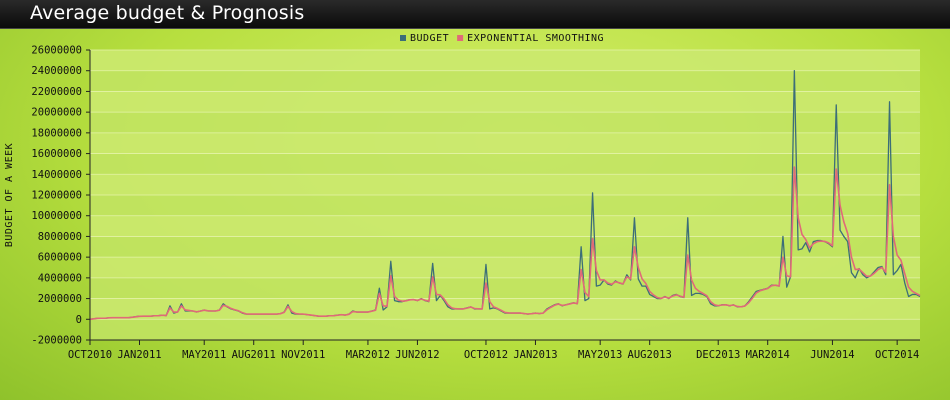 The image size is (950, 400). What do you see at coordinates (486, 355) in the screenshot?
I see `x-tick-label: OCT2012` at bounding box center [486, 355].